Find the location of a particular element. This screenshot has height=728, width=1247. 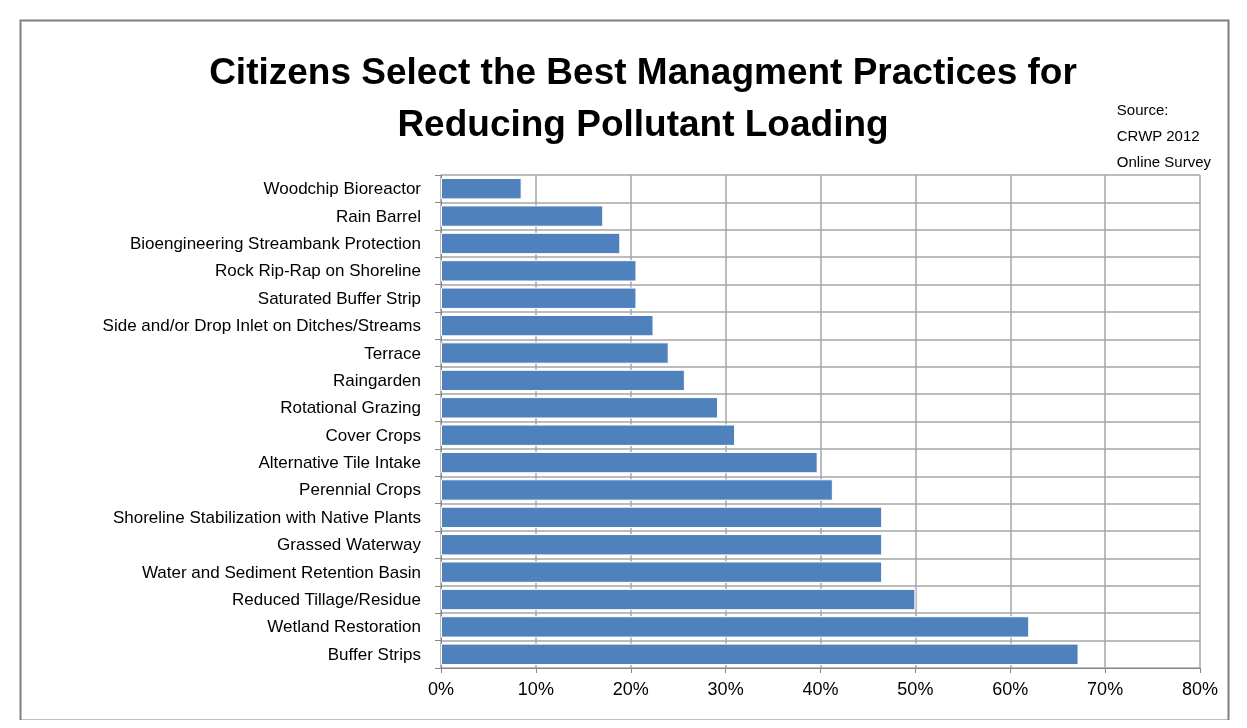

y-tick-label: Shoreline Stabilization with Native Plants is located at coordinates (266, 517).